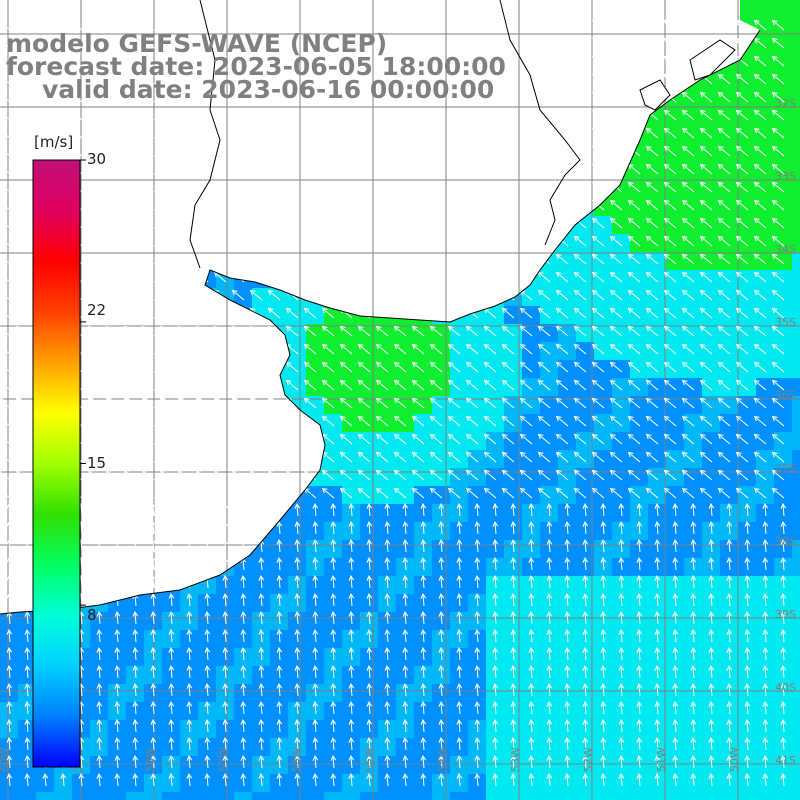 This screenshot has width=800, height=800. Describe the element at coordinates (785, 322) in the screenshot. I see `latitude-label: 35S` at that location.